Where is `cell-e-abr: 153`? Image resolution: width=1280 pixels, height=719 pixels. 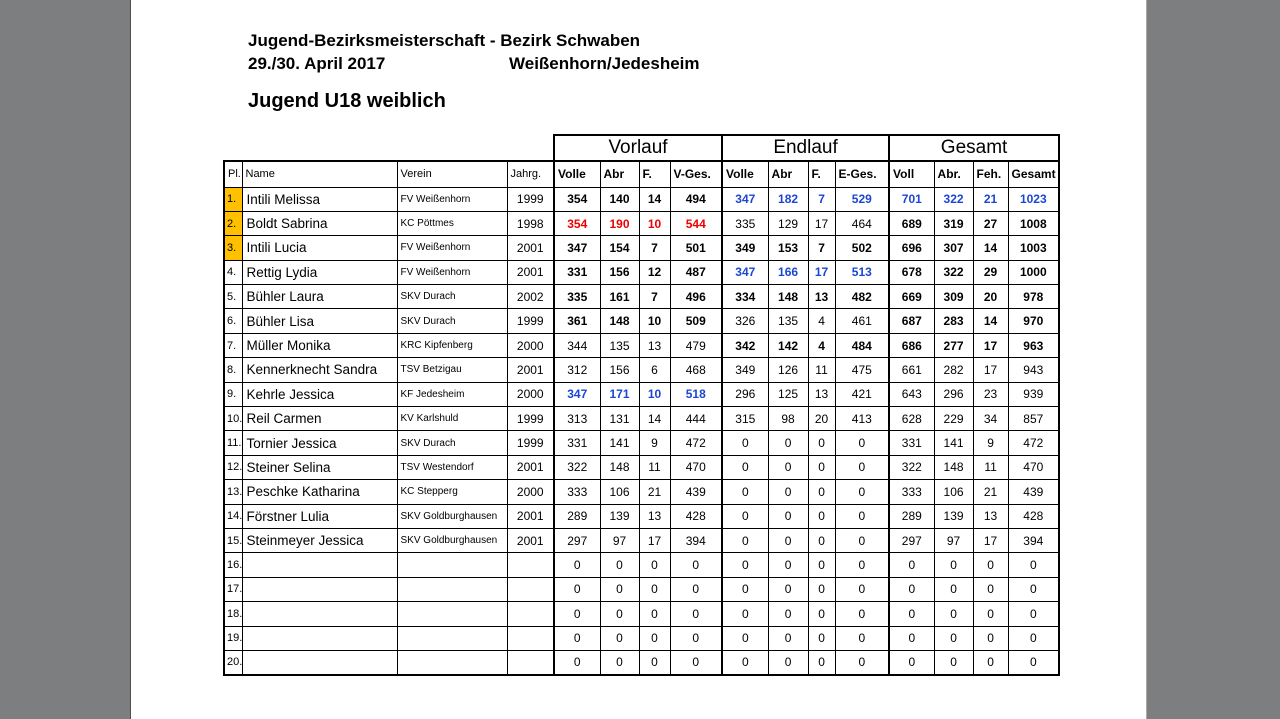 cell-e-abr: 153 is located at coordinates (788, 248).